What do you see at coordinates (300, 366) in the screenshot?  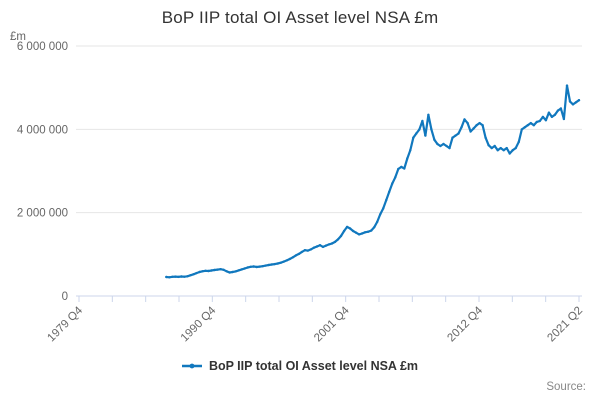 I see `legend-item: BoP IIP total OI Asset level NSA £m` at bounding box center [300, 366].